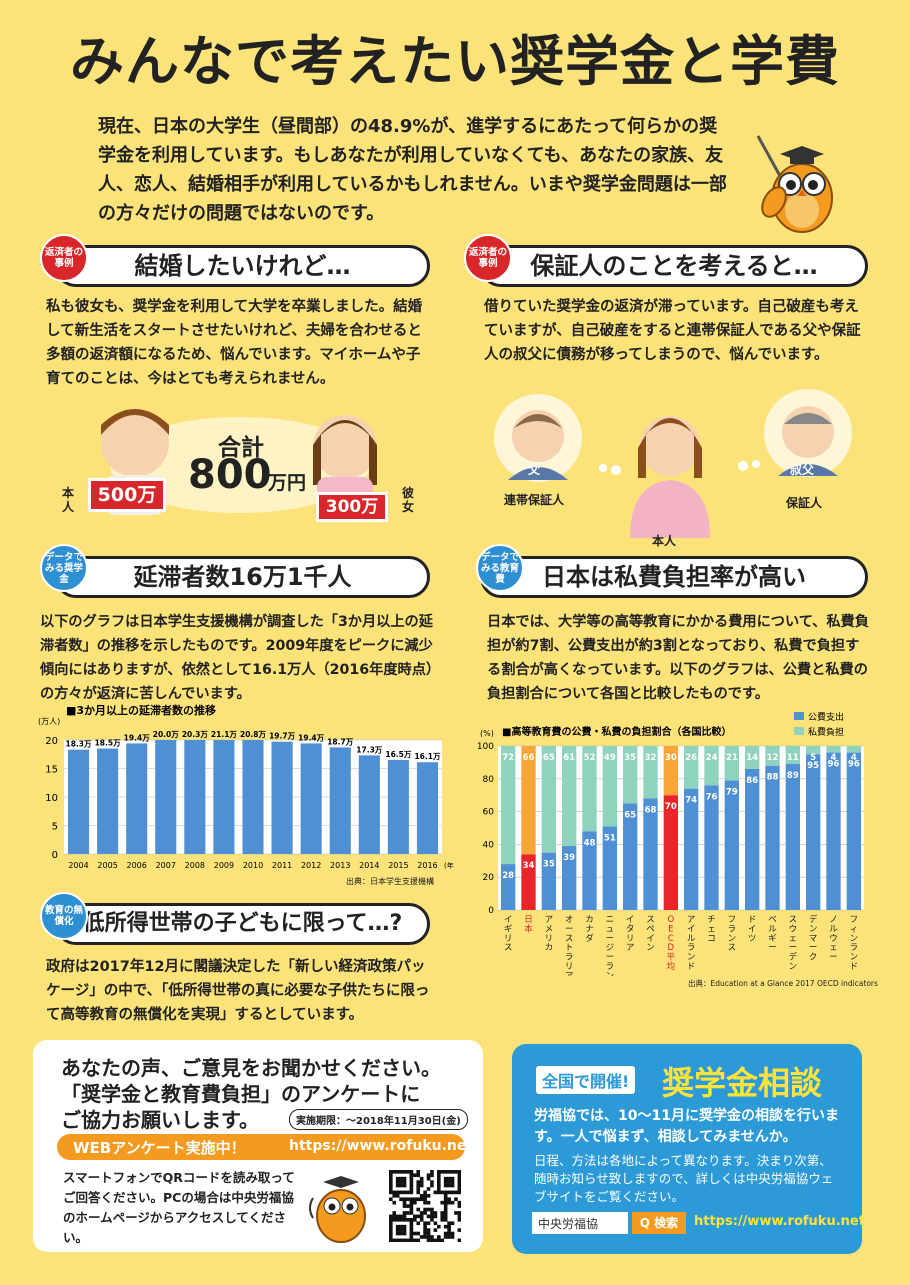  Describe the element at coordinates (378, 1119) in the screenshot. I see `survey-deadline: 実施期限：～2018年11月30日(金)` at that location.